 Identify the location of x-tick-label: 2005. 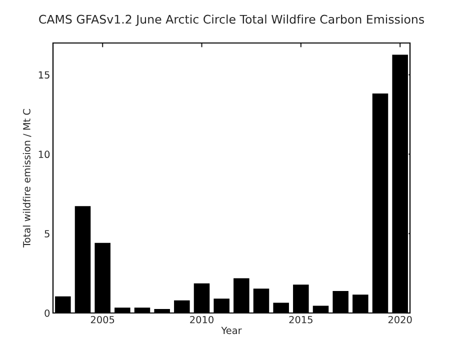
(102, 320).